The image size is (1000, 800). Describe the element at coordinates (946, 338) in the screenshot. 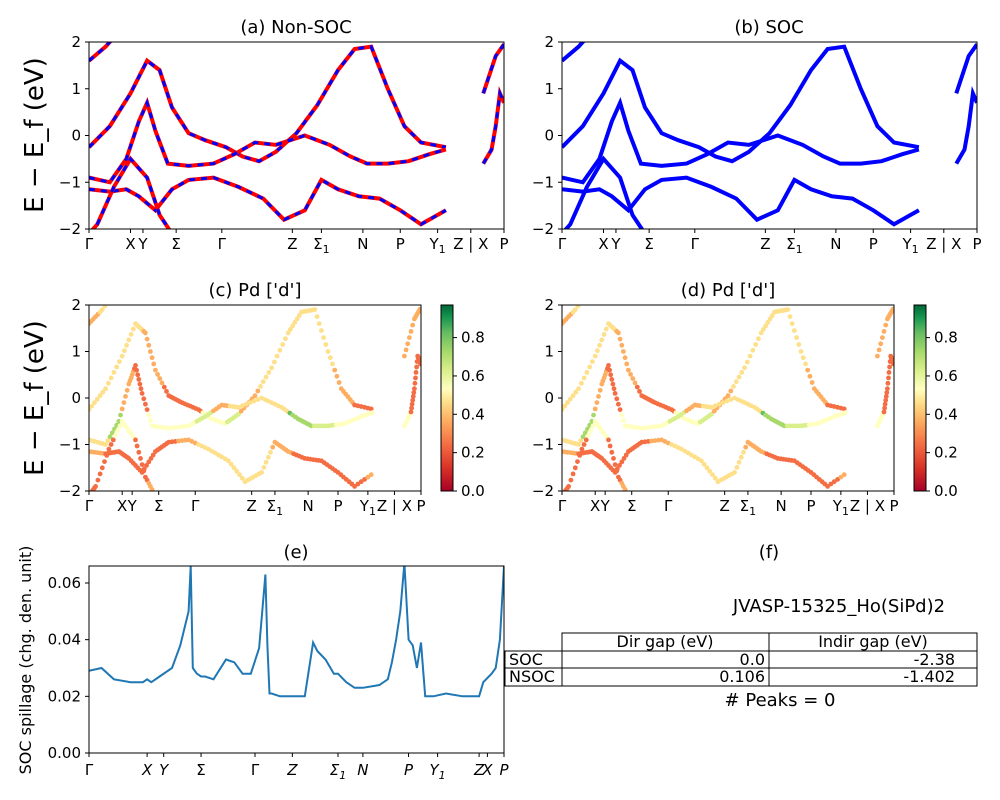

I see `colorbar-tick-label: 0.8` at that location.